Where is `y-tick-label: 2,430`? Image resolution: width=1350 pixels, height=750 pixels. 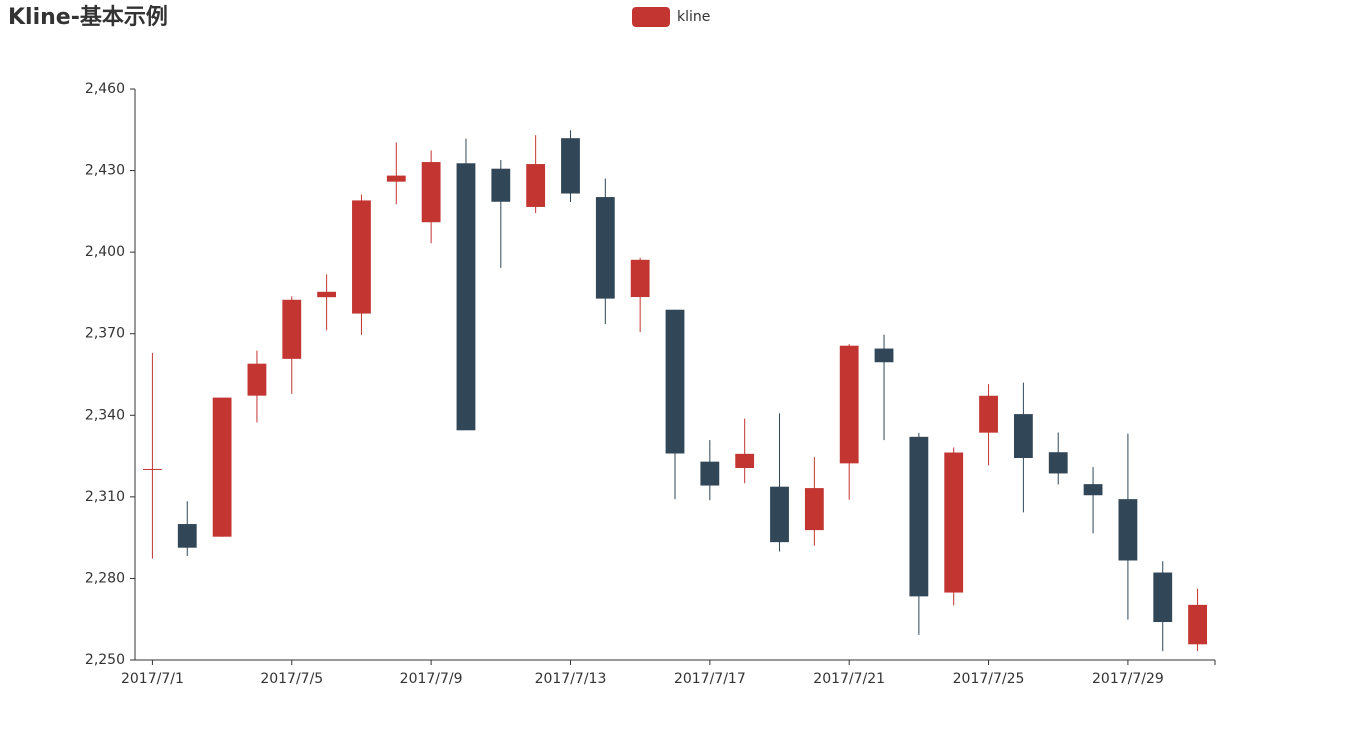 y-tick-label: 2,430 is located at coordinates (105, 171).